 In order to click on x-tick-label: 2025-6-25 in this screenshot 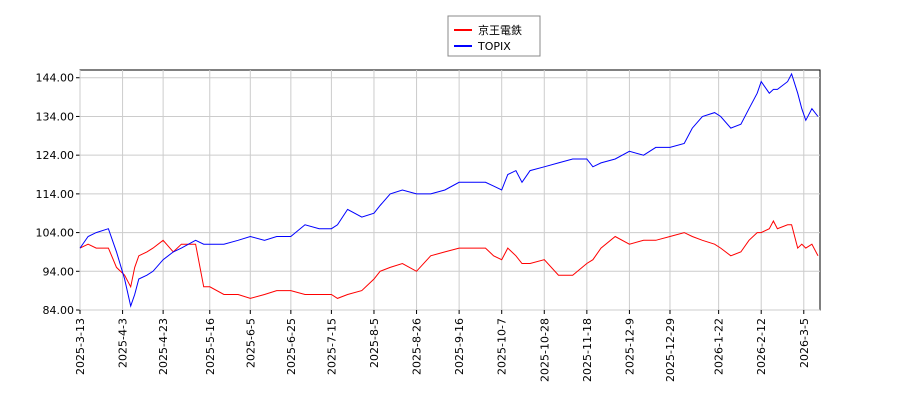, I will do `click(291, 346)`.